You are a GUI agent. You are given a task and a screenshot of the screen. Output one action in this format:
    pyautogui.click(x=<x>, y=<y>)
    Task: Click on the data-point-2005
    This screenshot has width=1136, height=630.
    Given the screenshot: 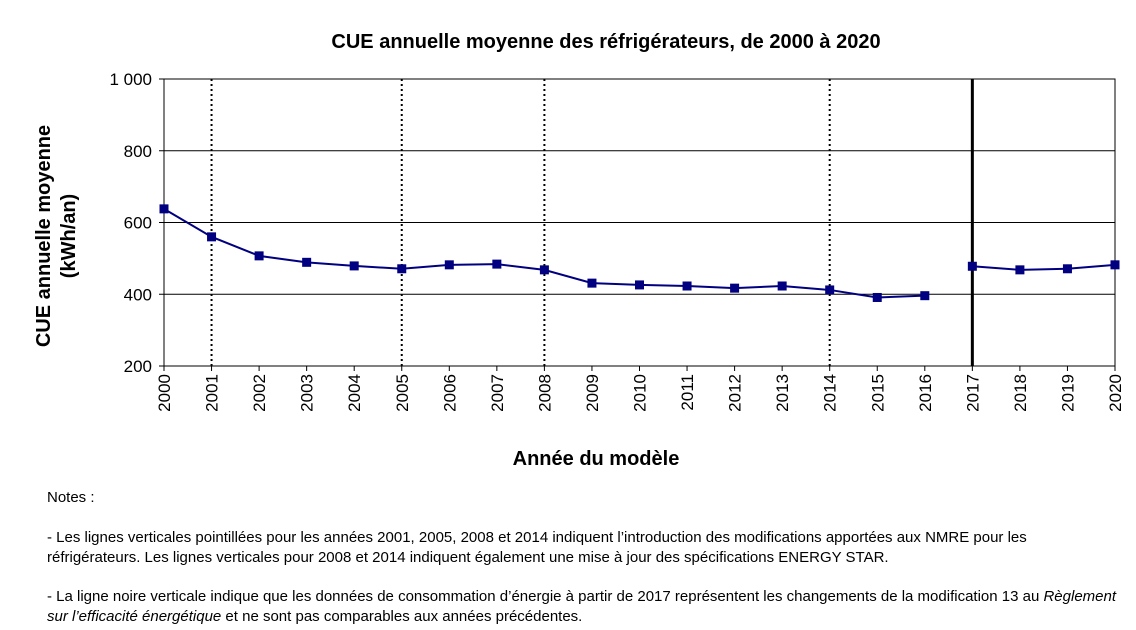 What is the action you would take?
    pyautogui.click(x=402, y=269)
    